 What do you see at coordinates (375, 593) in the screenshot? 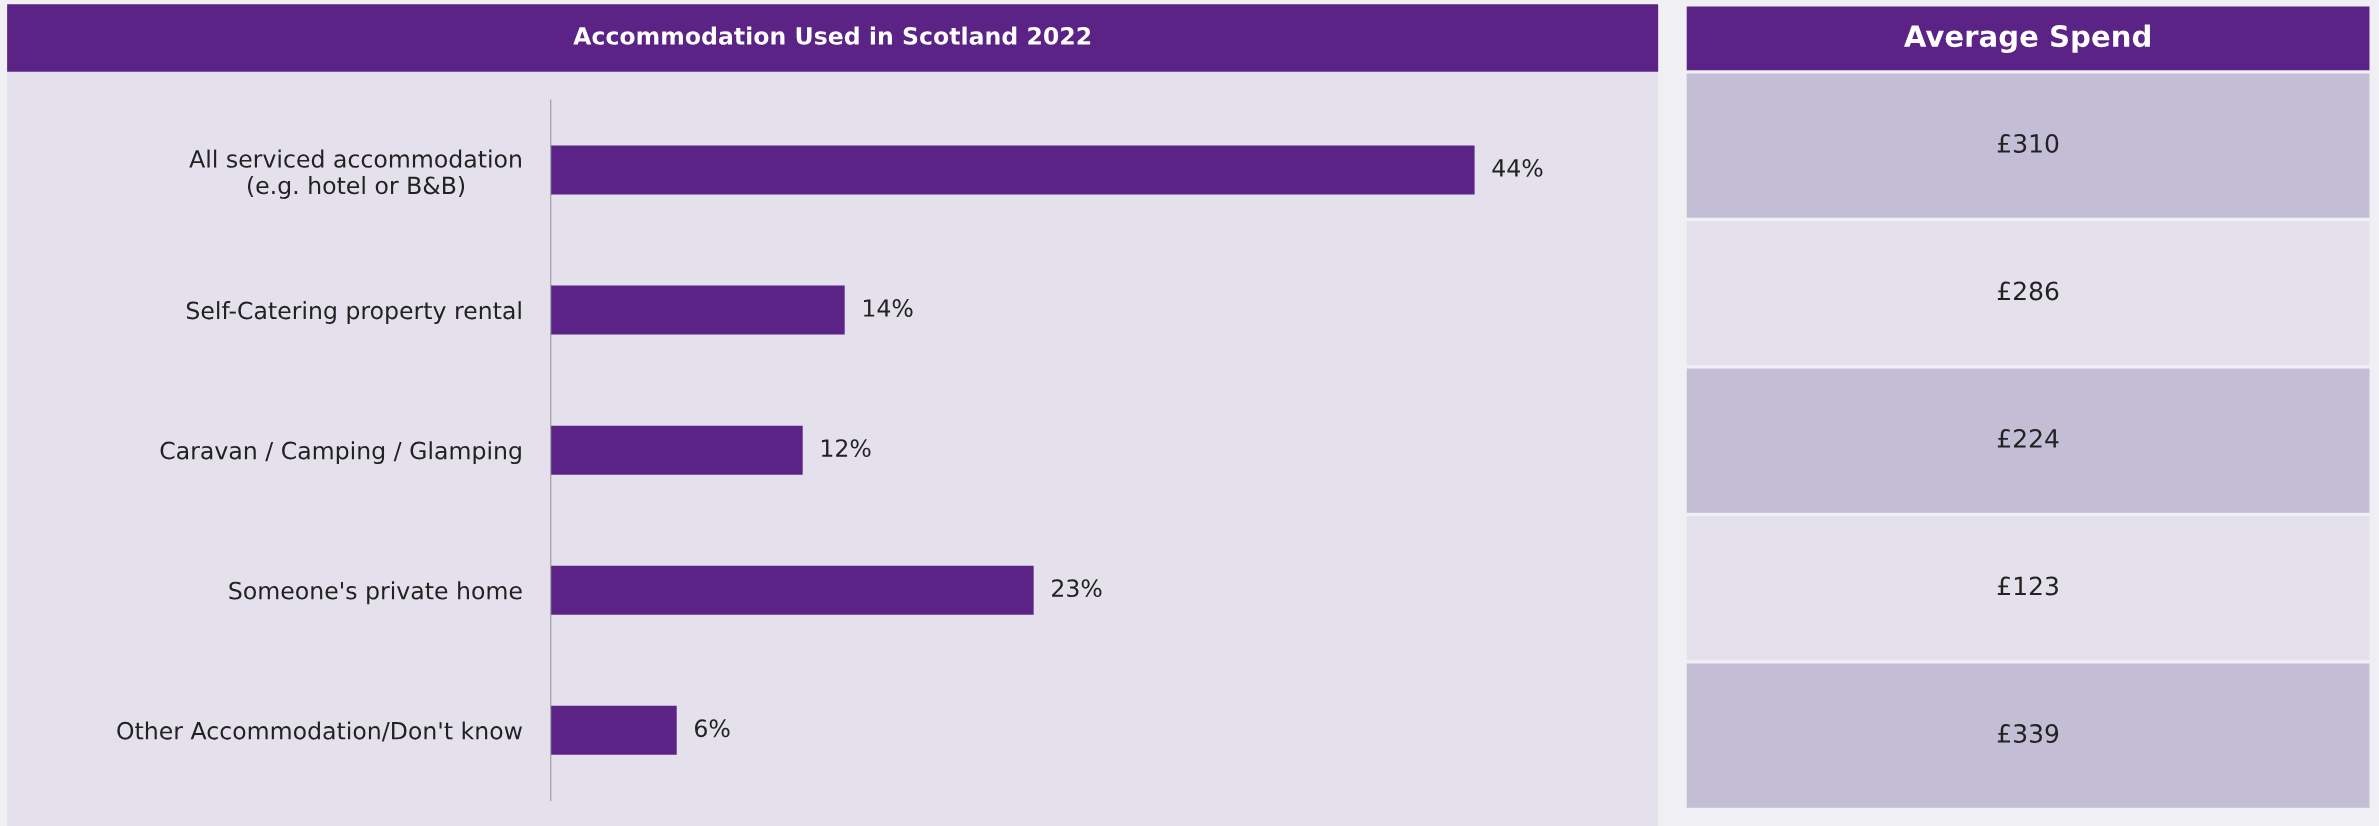
I see `y-tick-label: Someone's private home` at bounding box center [375, 593].